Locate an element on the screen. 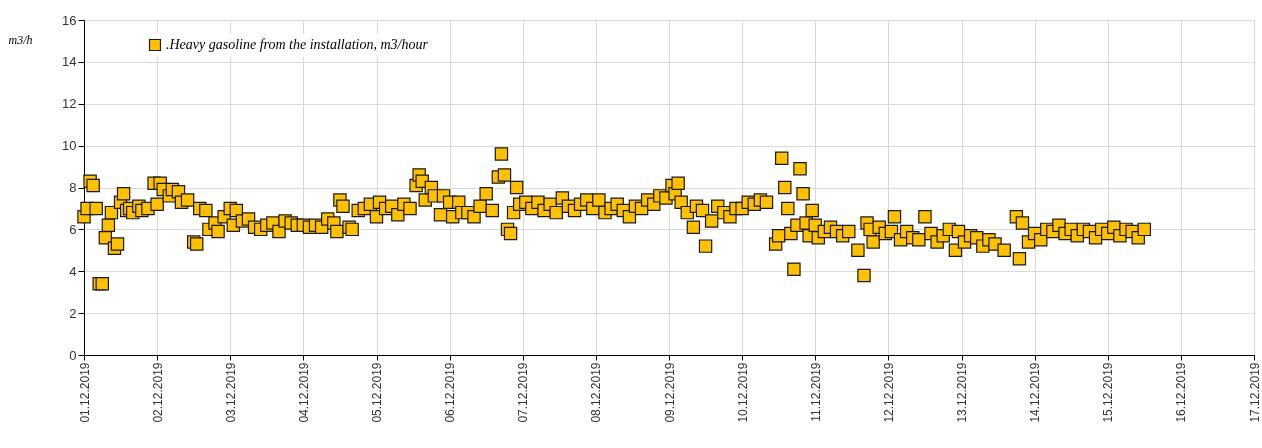  x-tick-label: 01.12.2019 is located at coordinates (84, 392).